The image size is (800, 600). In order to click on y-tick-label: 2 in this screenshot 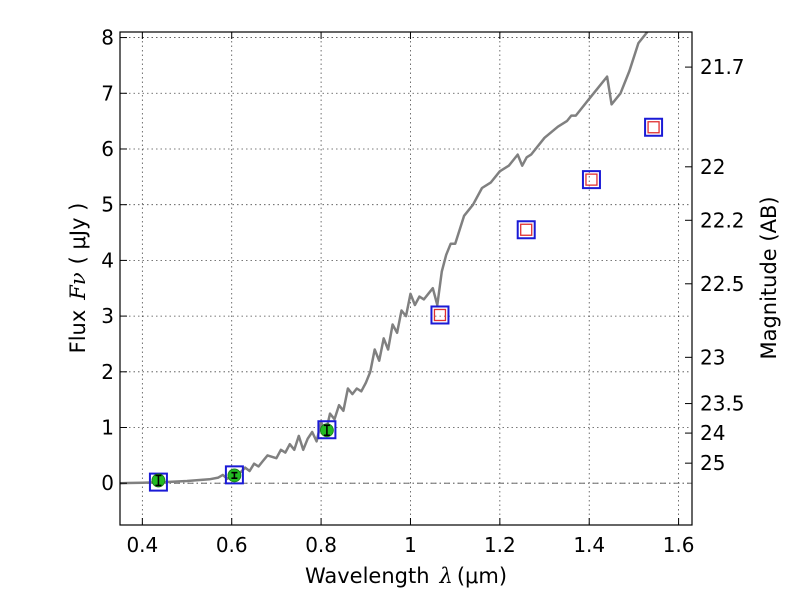, I will do `click(107, 372)`.